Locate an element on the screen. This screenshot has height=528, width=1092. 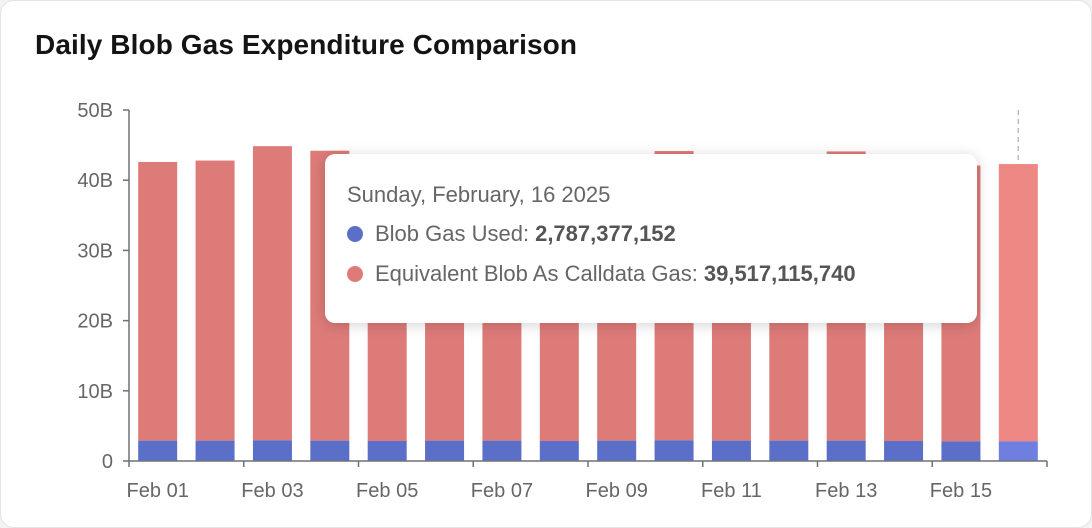
x-tick-label: Feb 13 is located at coordinates (846, 491).